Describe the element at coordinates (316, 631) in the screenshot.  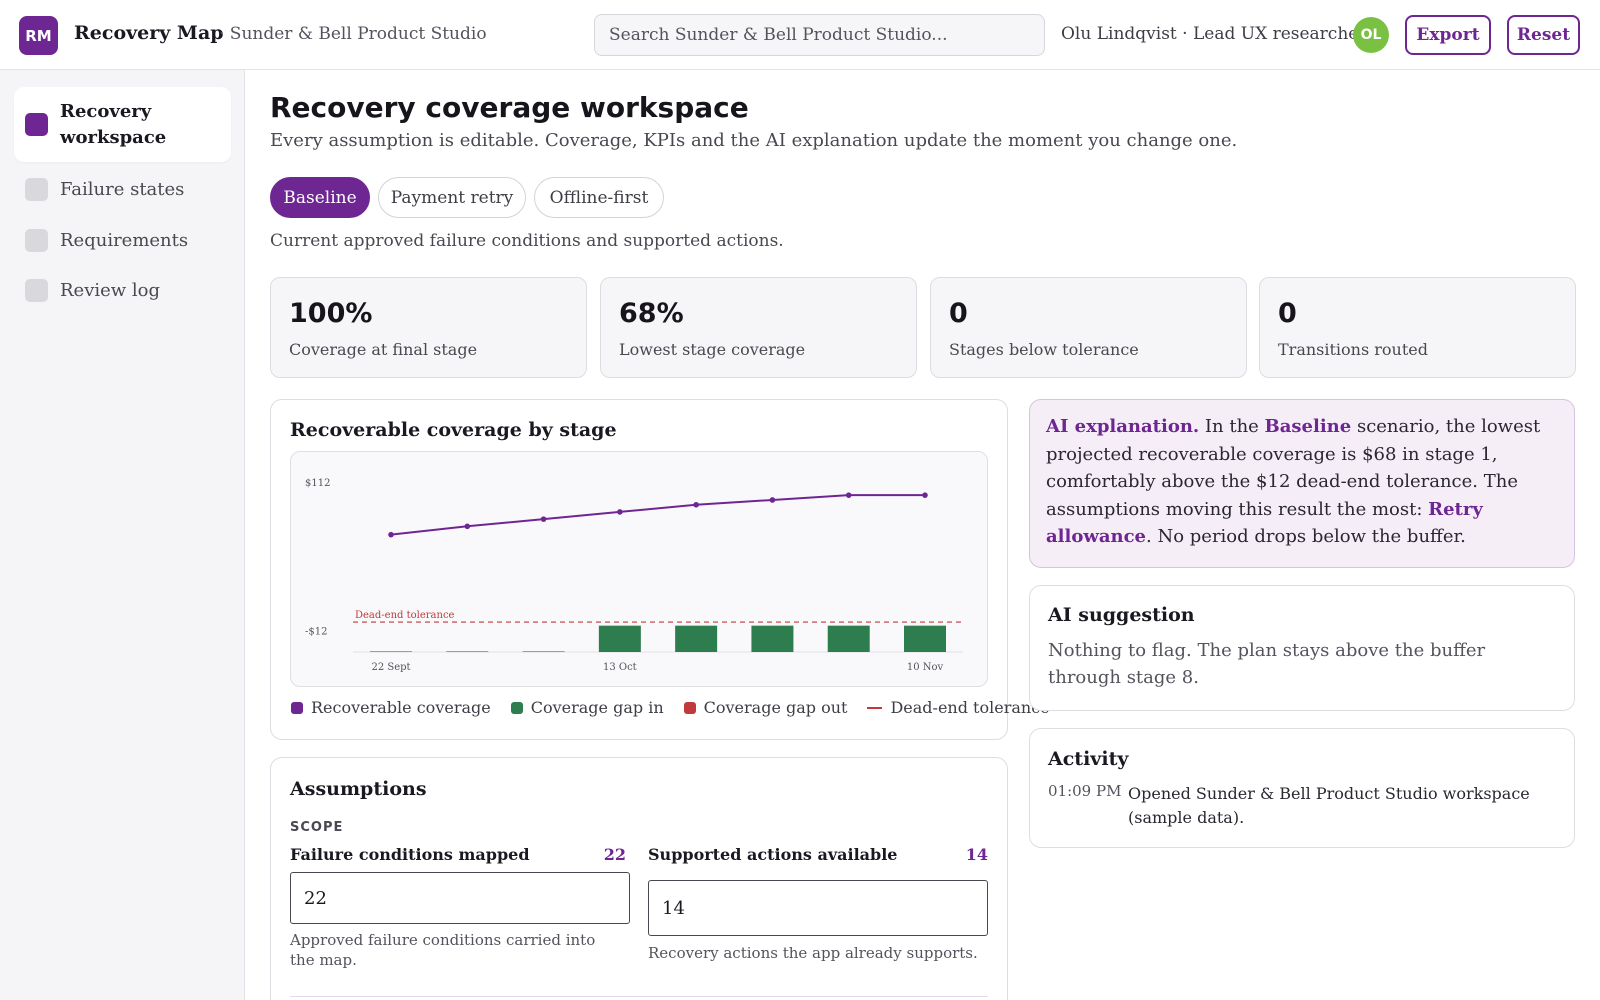
I see `y-tick-label: -$12` at that location.